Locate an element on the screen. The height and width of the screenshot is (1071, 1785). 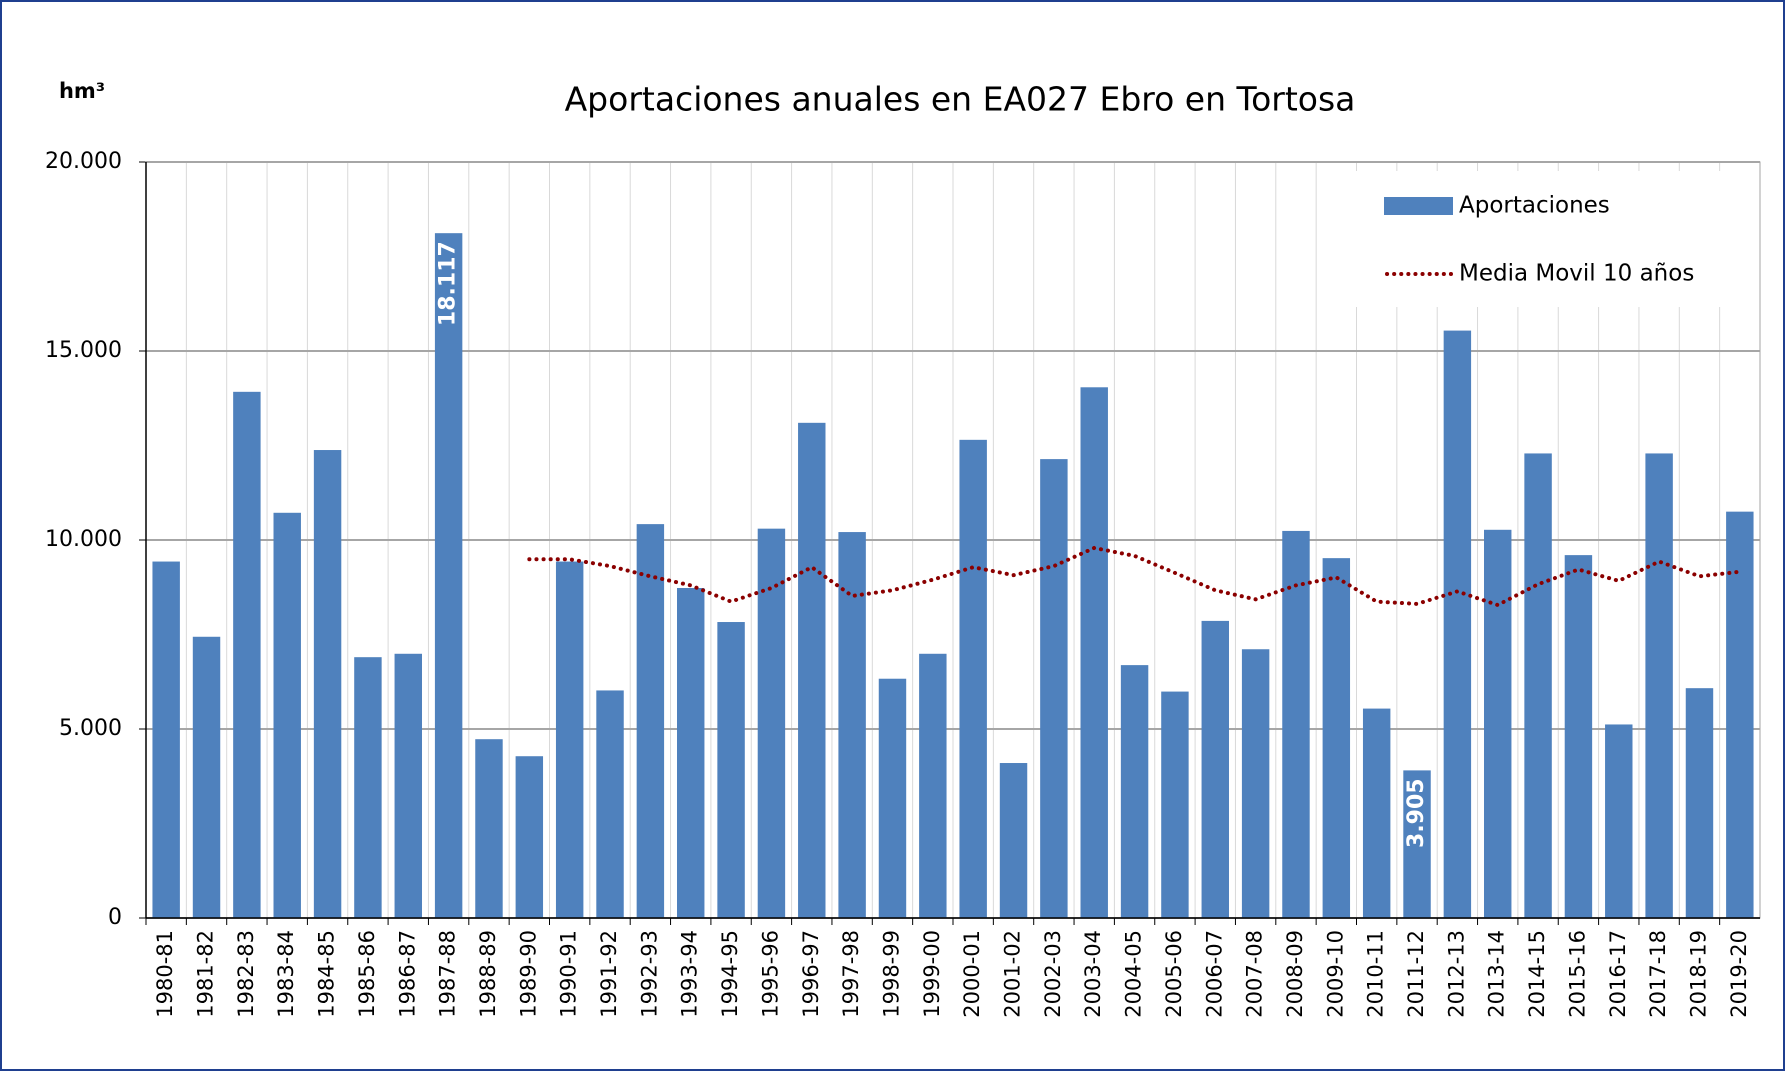
x-tick-label: 1988-89 is located at coordinates (488, 974).